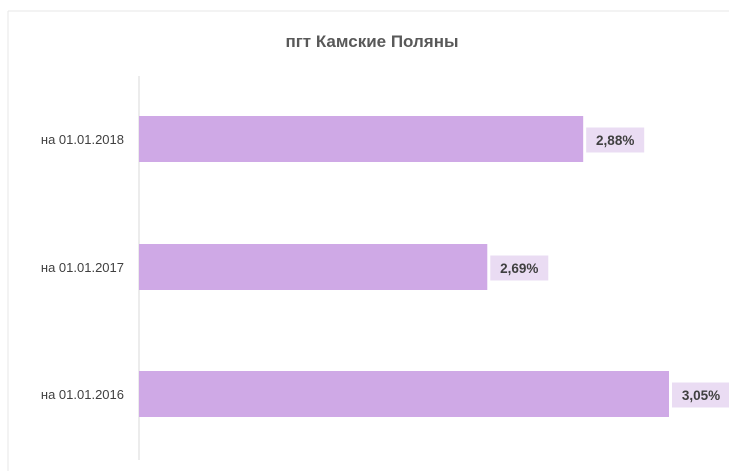  Describe the element at coordinates (82, 267) in the screenshot. I see `category-label: на 01.01.2017` at that location.